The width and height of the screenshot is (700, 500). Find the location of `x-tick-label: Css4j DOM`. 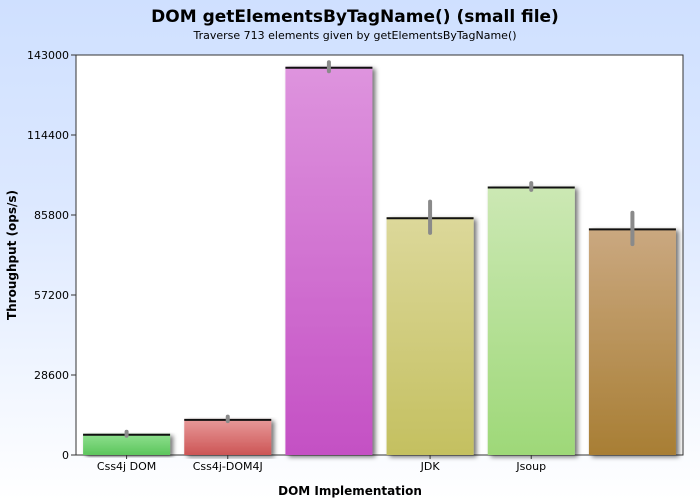

x-tick-label: Css4j DOM is located at coordinates (126, 466).